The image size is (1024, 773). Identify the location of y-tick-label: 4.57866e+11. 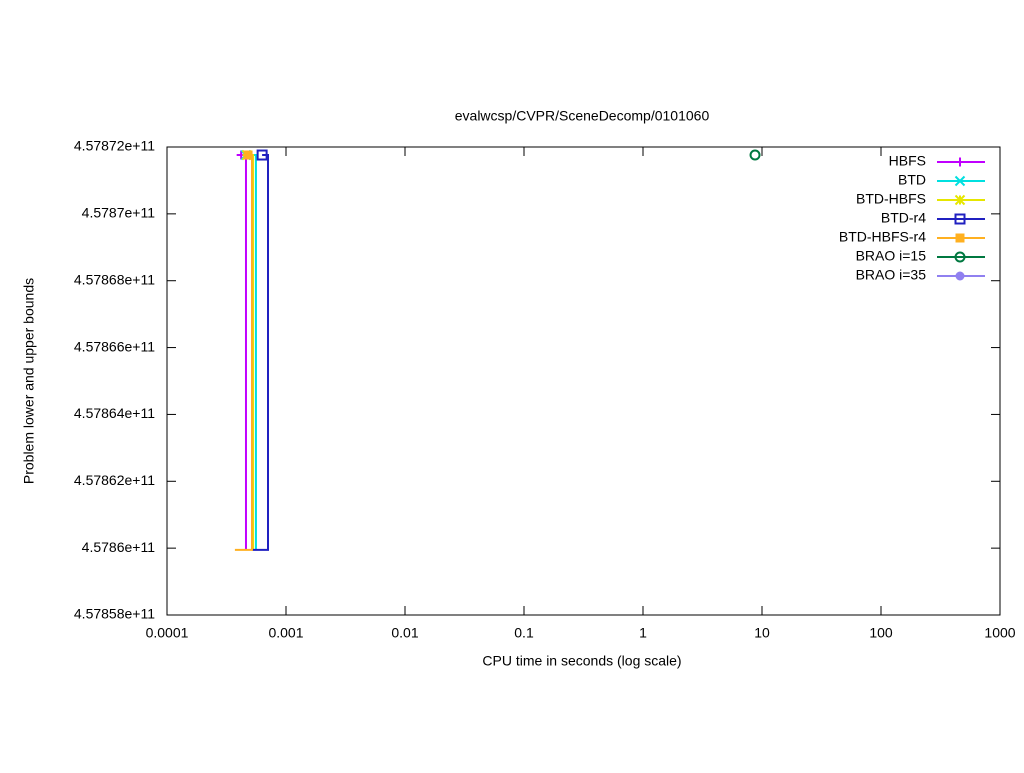
(114, 346).